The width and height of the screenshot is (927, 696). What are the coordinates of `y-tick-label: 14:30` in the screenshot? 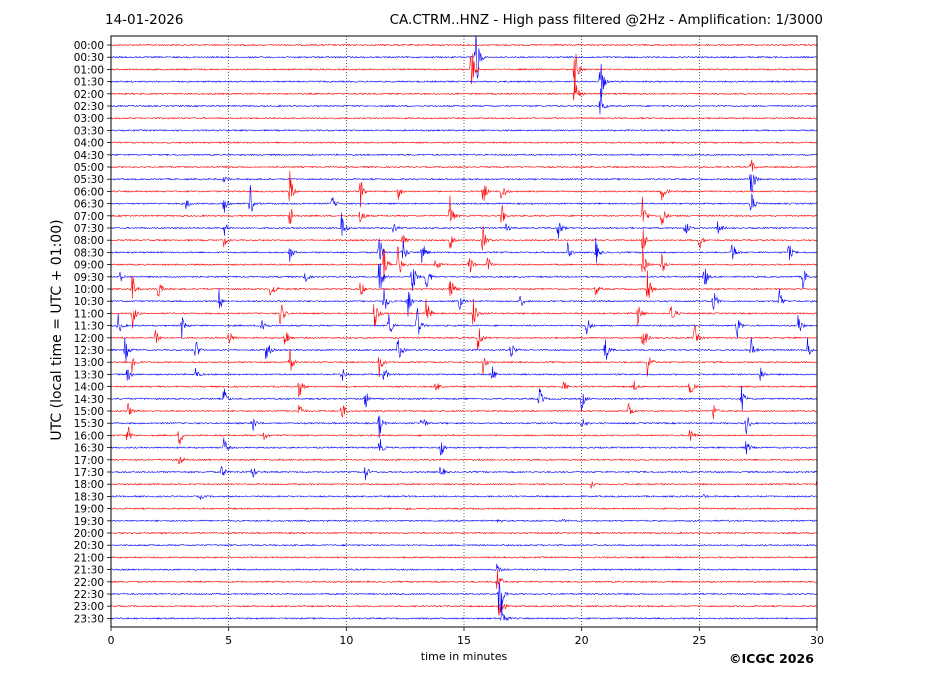 It's located at (89, 400).